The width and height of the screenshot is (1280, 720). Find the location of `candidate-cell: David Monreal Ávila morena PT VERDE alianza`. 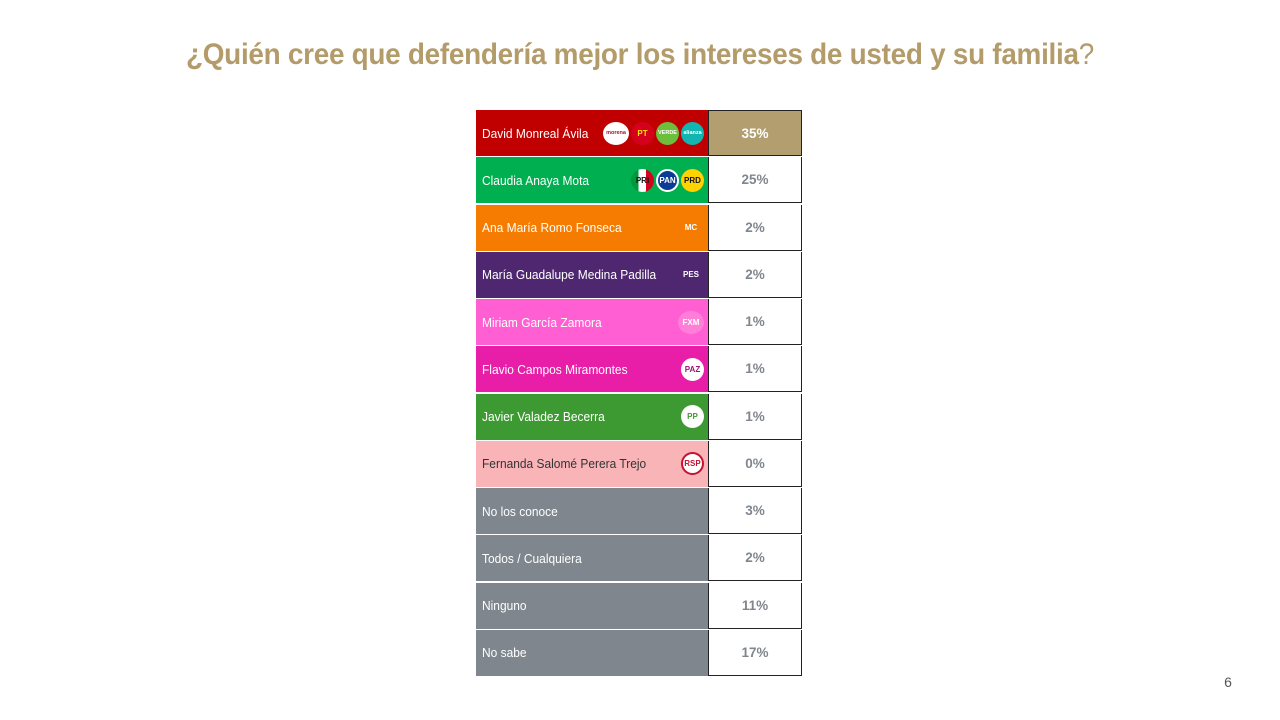

candidate-cell: David Monreal Ávila morena PT VERDE alianza is located at coordinates (592, 133).